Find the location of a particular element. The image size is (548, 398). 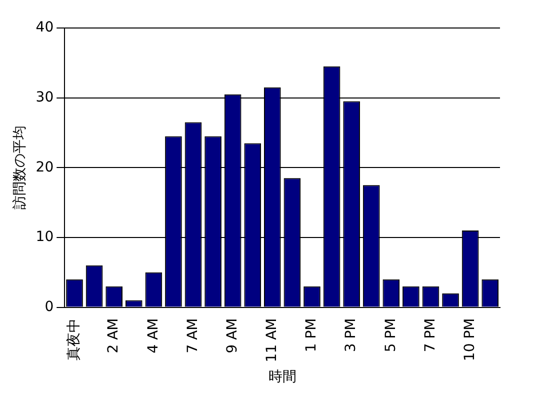

x-tick-label: 10 PM is located at coordinates (470, 340).